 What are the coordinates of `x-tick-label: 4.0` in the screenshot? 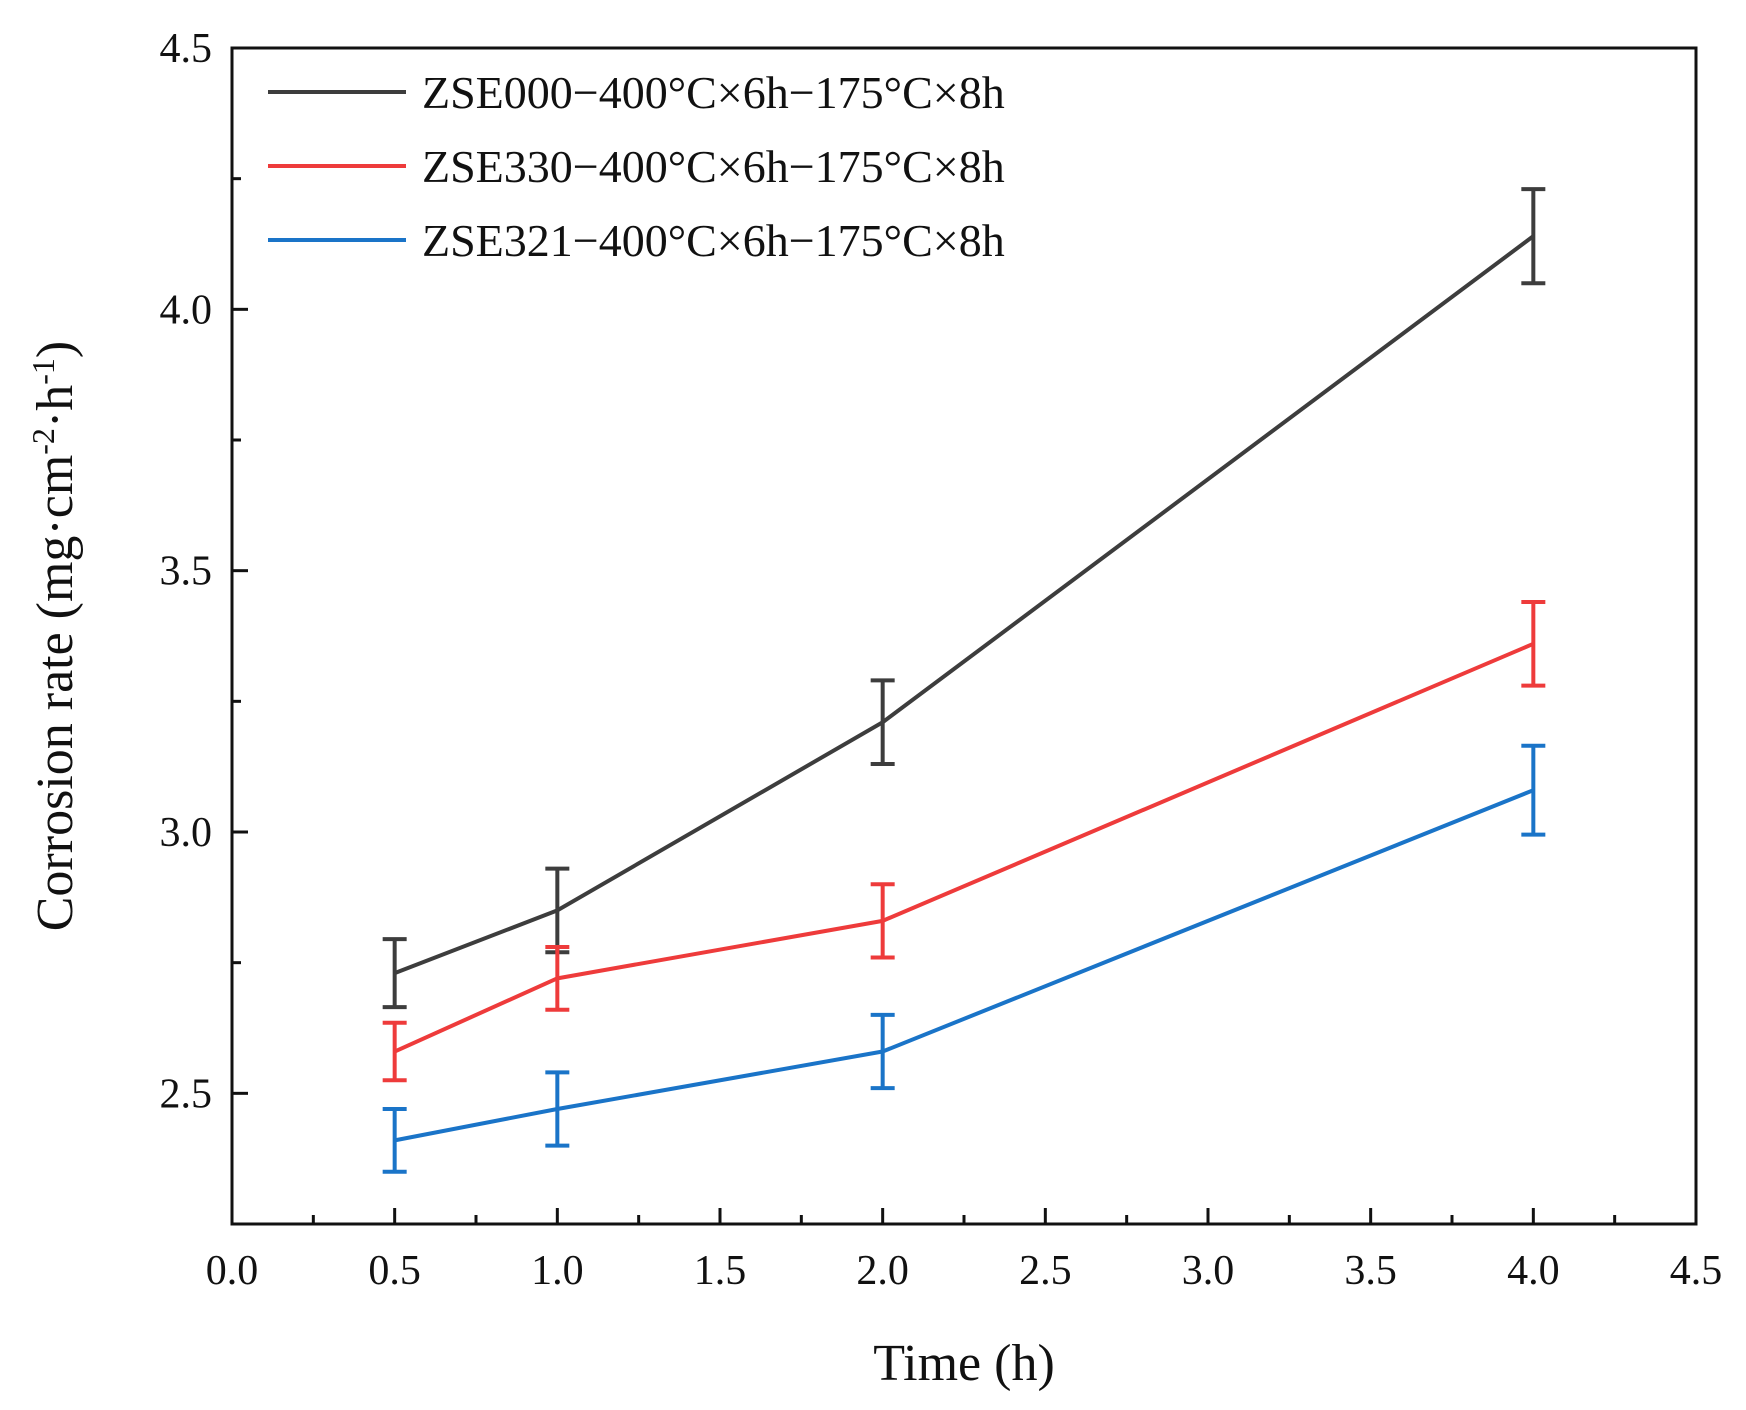 It's located at (1533, 1271).